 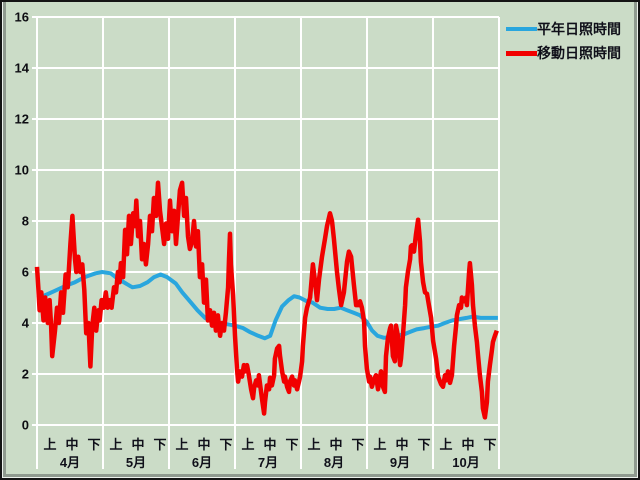 What do you see at coordinates (25, 221) in the screenshot?
I see `y-axis-tick-label: 8` at bounding box center [25, 221].